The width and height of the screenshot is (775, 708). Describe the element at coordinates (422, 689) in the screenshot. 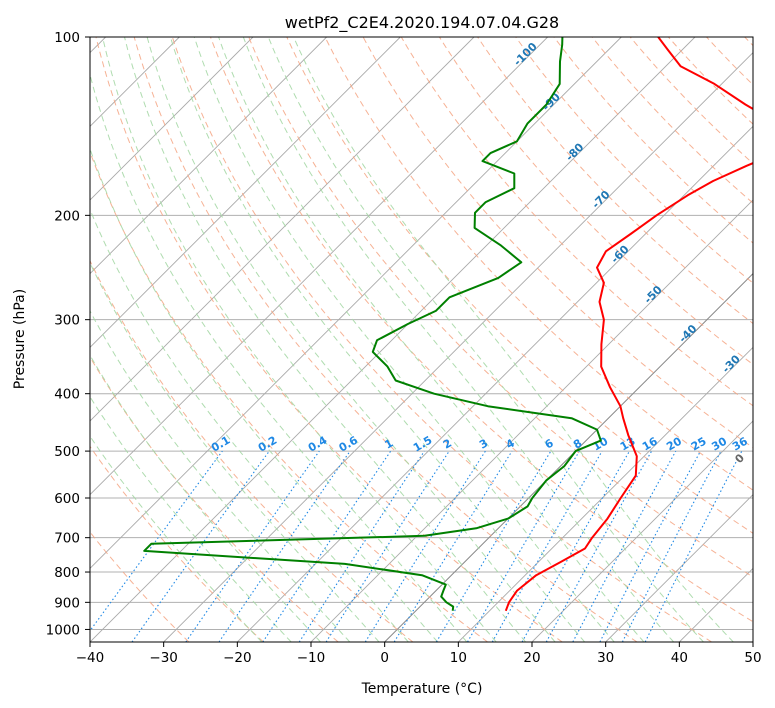

I see `x-axis-label: Temperature (°C)` at that location.